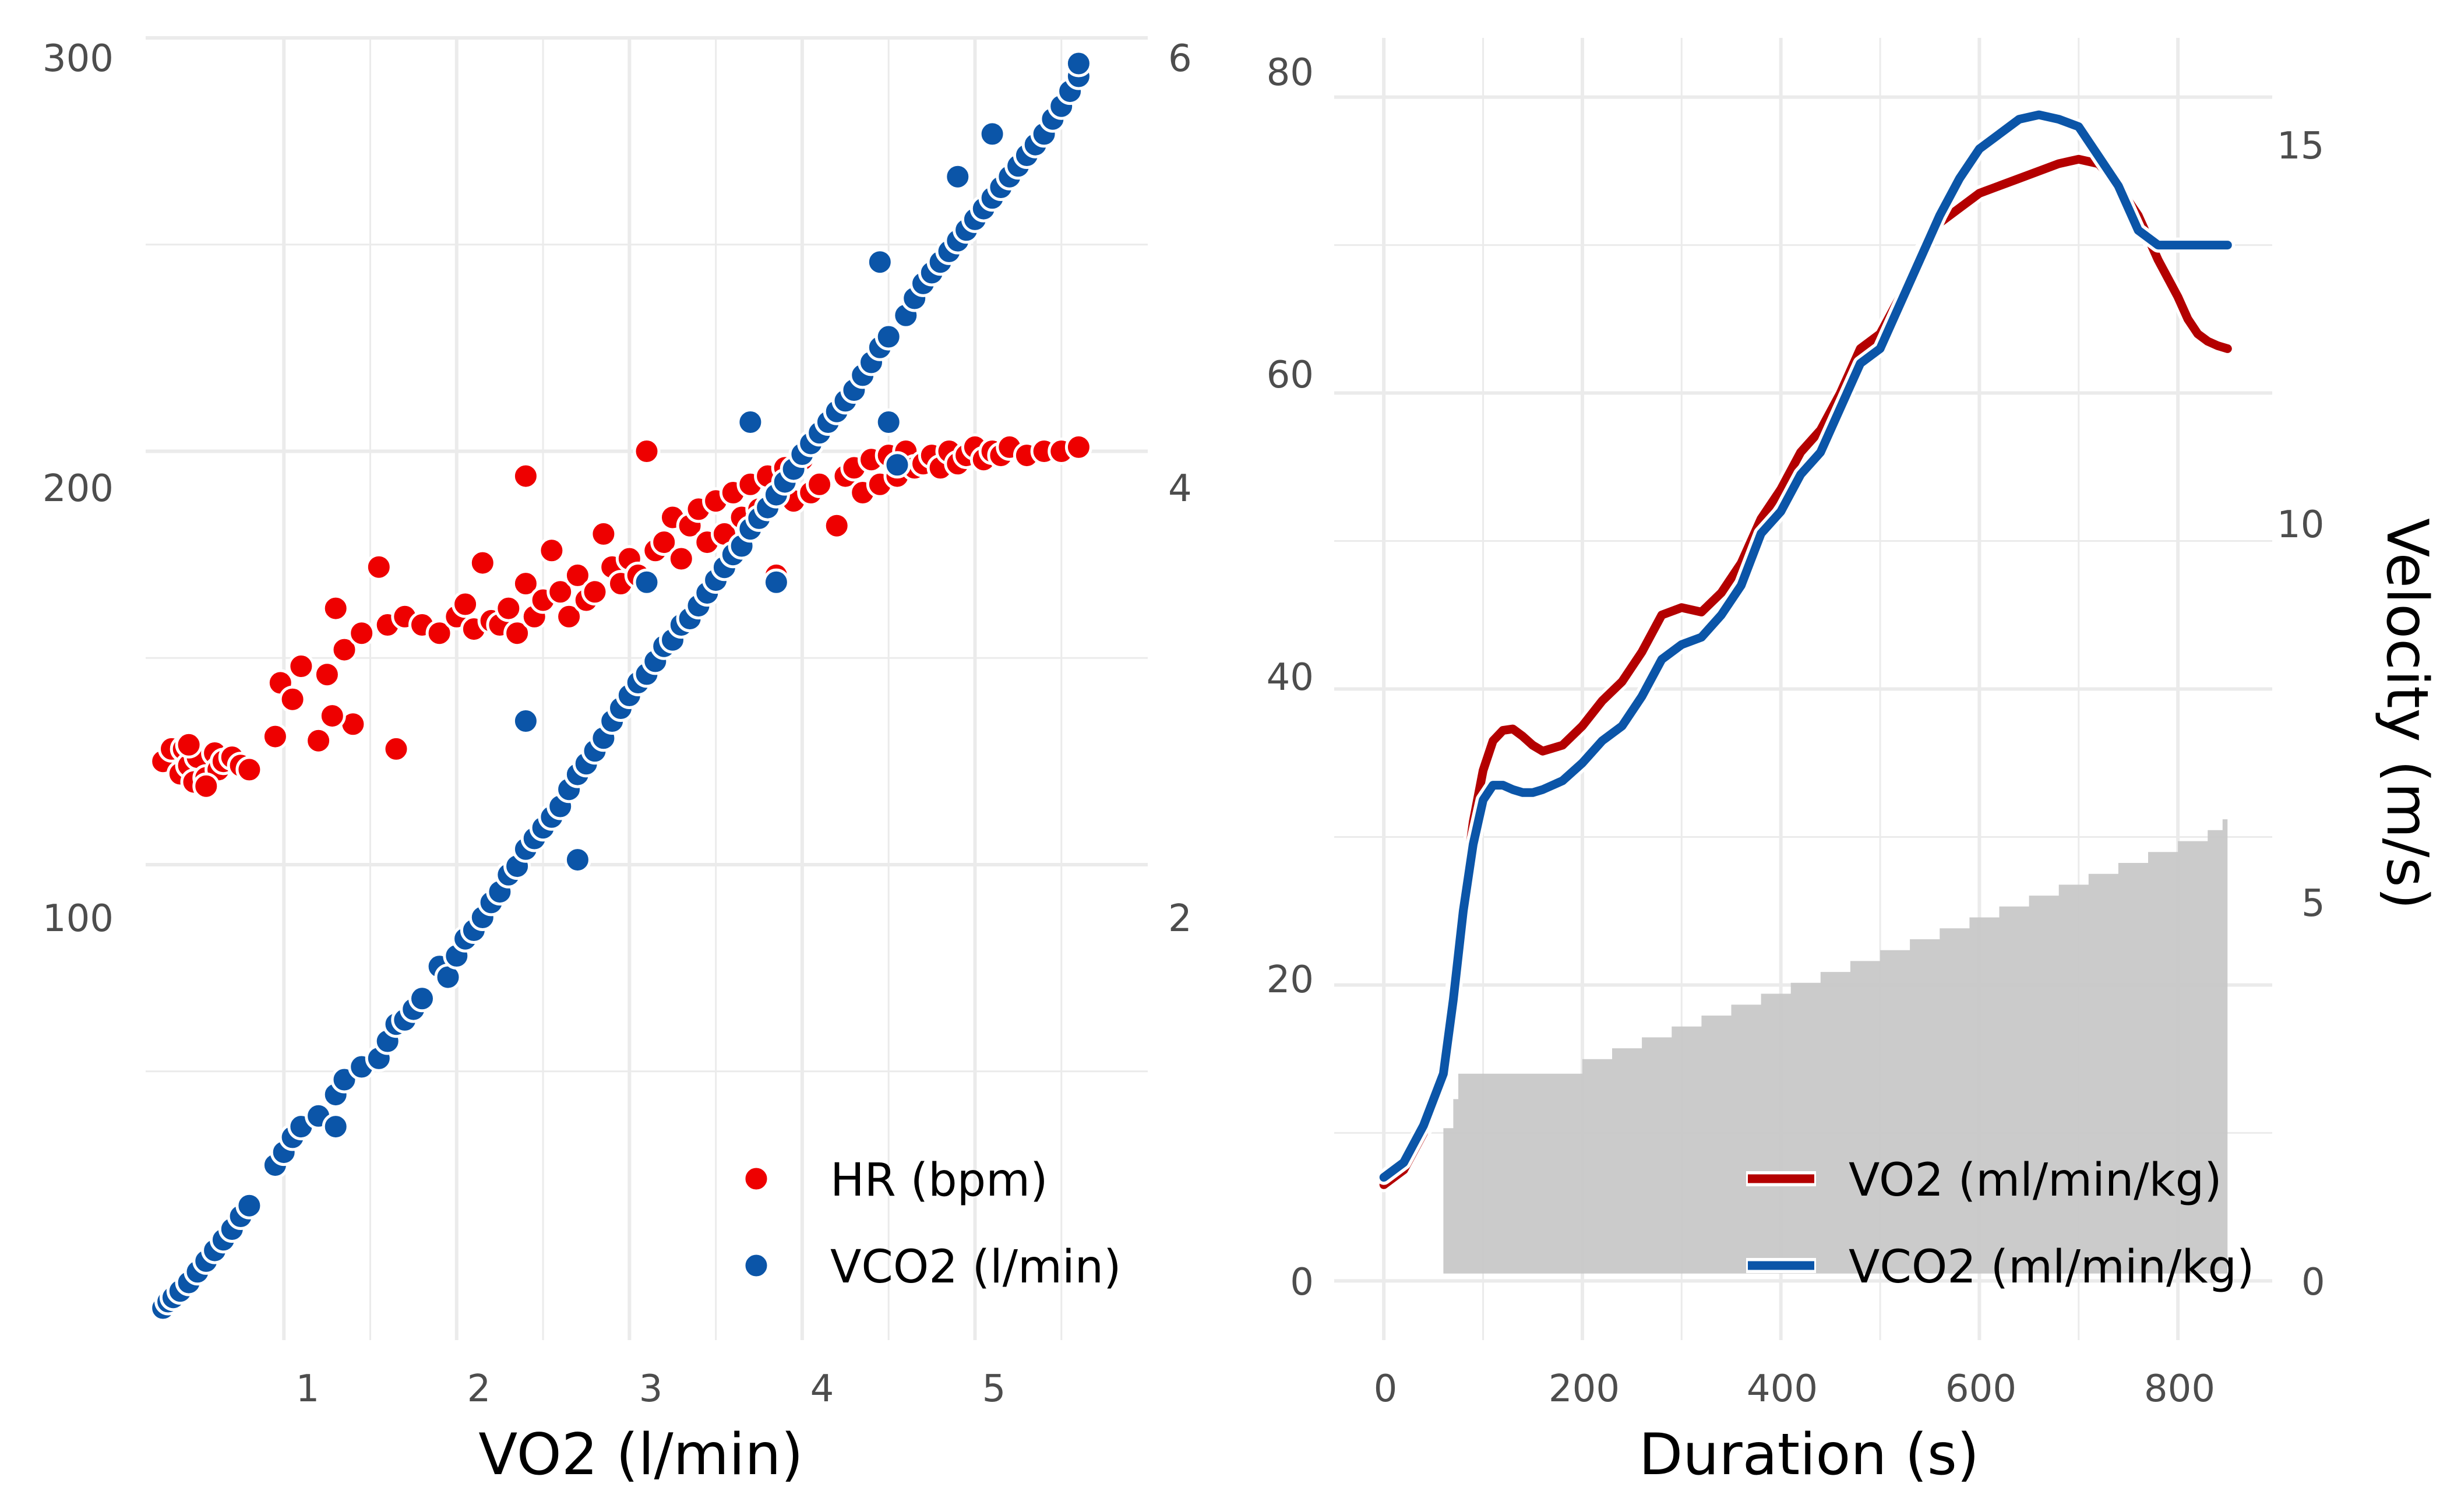 The image size is (2447, 1512). What do you see at coordinates (1584, 1389) in the screenshot?
I see `right-x-tick-label: 200` at bounding box center [1584, 1389].